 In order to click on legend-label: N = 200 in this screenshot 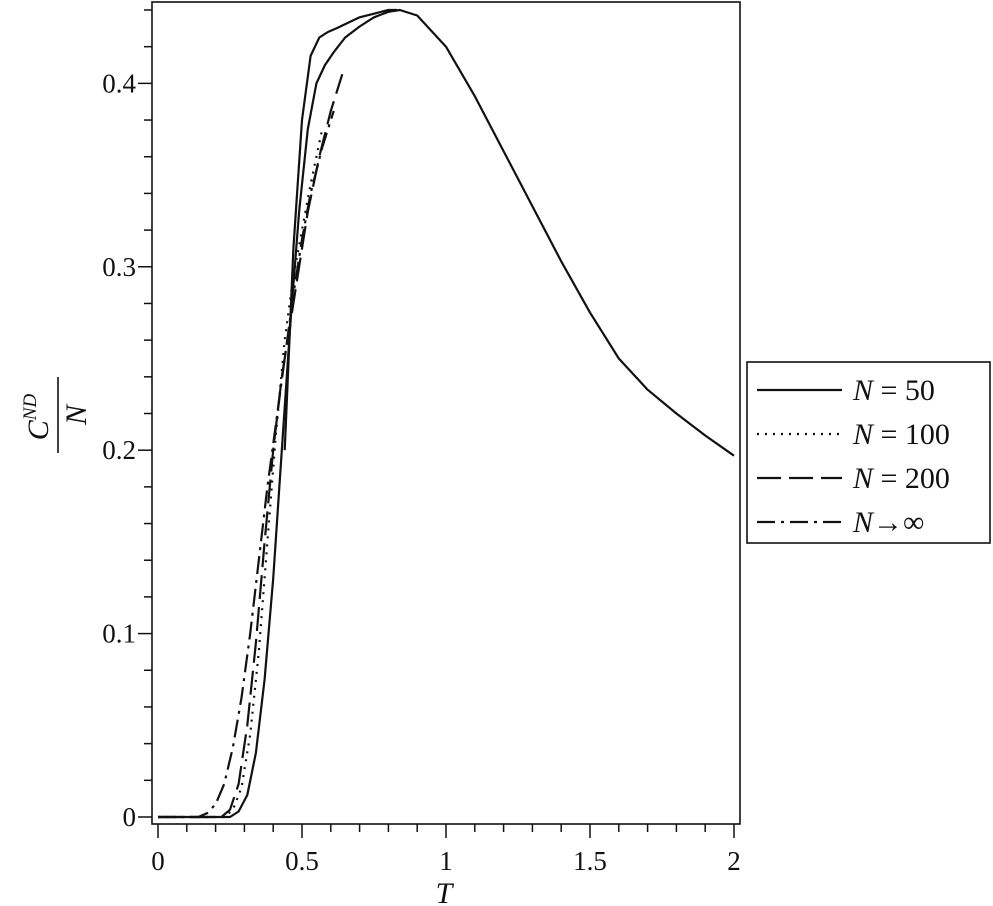, I will do `click(901, 478)`.